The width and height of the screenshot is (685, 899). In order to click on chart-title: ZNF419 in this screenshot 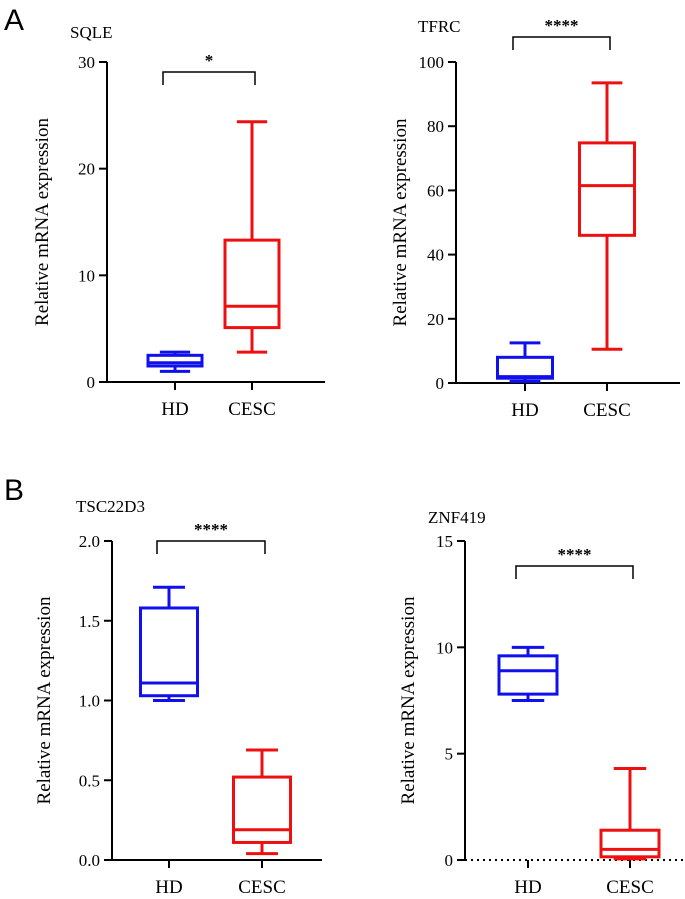, I will do `click(457, 517)`.